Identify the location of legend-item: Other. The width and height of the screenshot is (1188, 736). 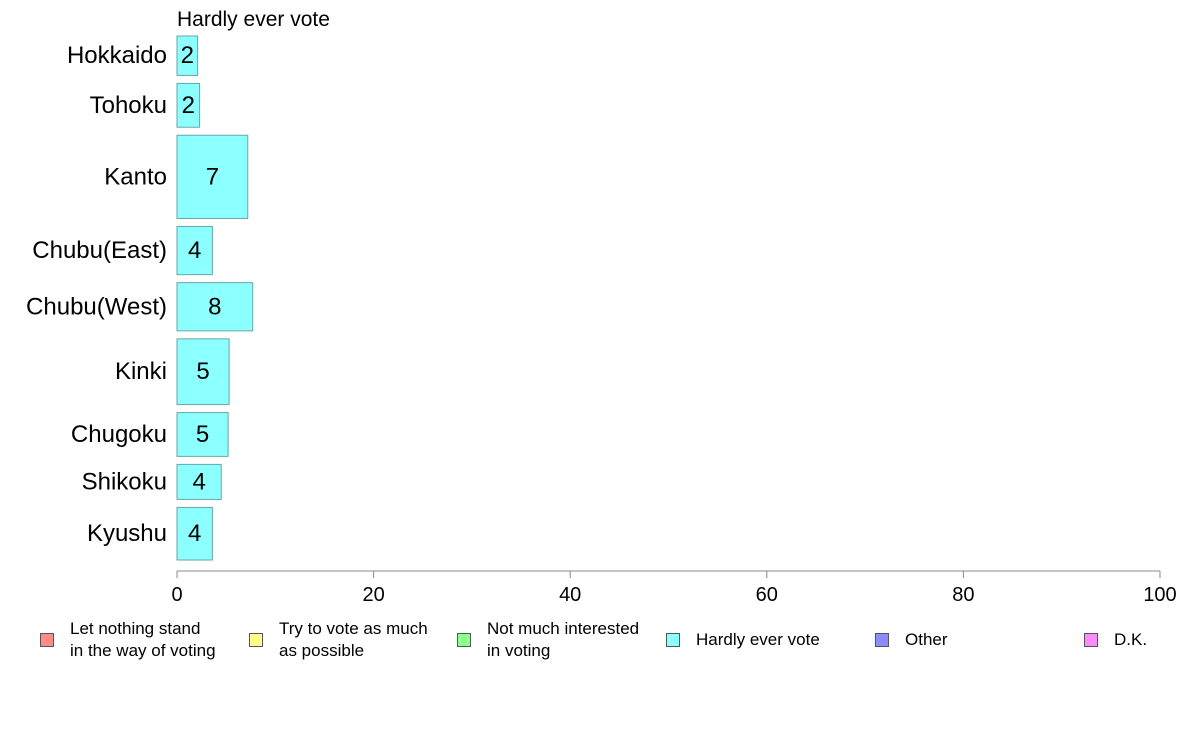
(911, 640).